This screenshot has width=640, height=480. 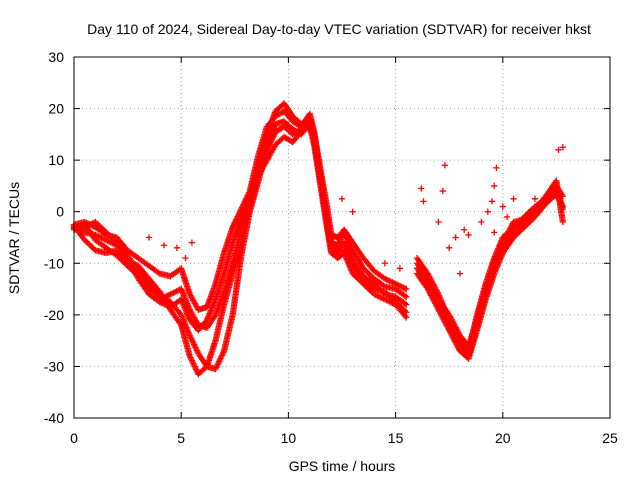 I want to click on x-tick-label: 5, so click(x=181, y=438).